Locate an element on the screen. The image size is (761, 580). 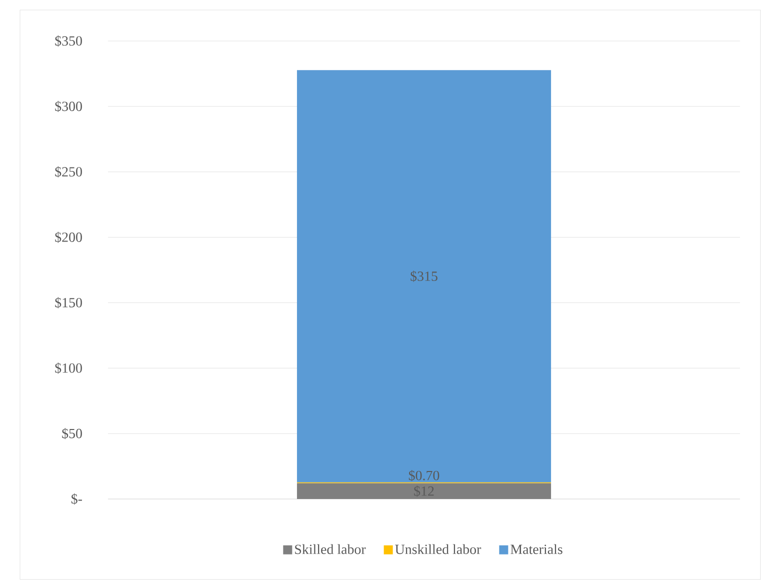
legend-label: Materials is located at coordinates (536, 549).